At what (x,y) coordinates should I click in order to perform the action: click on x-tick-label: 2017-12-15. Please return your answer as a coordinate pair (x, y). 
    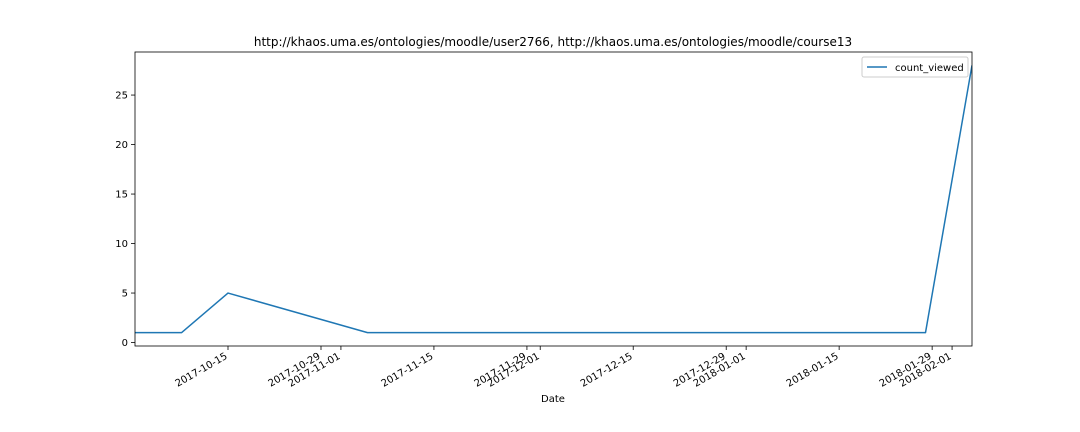
    Looking at the image, I should click on (607, 370).